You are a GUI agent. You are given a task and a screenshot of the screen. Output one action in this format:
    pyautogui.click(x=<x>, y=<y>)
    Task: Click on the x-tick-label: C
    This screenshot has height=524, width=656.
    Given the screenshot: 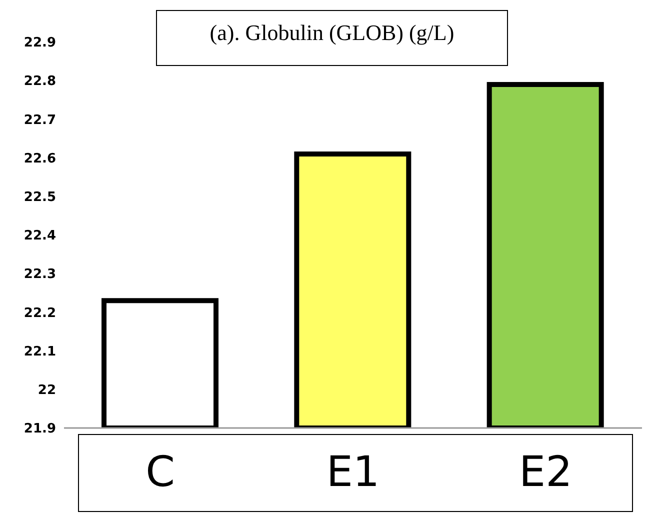 What is the action you would take?
    pyautogui.click(x=160, y=471)
    